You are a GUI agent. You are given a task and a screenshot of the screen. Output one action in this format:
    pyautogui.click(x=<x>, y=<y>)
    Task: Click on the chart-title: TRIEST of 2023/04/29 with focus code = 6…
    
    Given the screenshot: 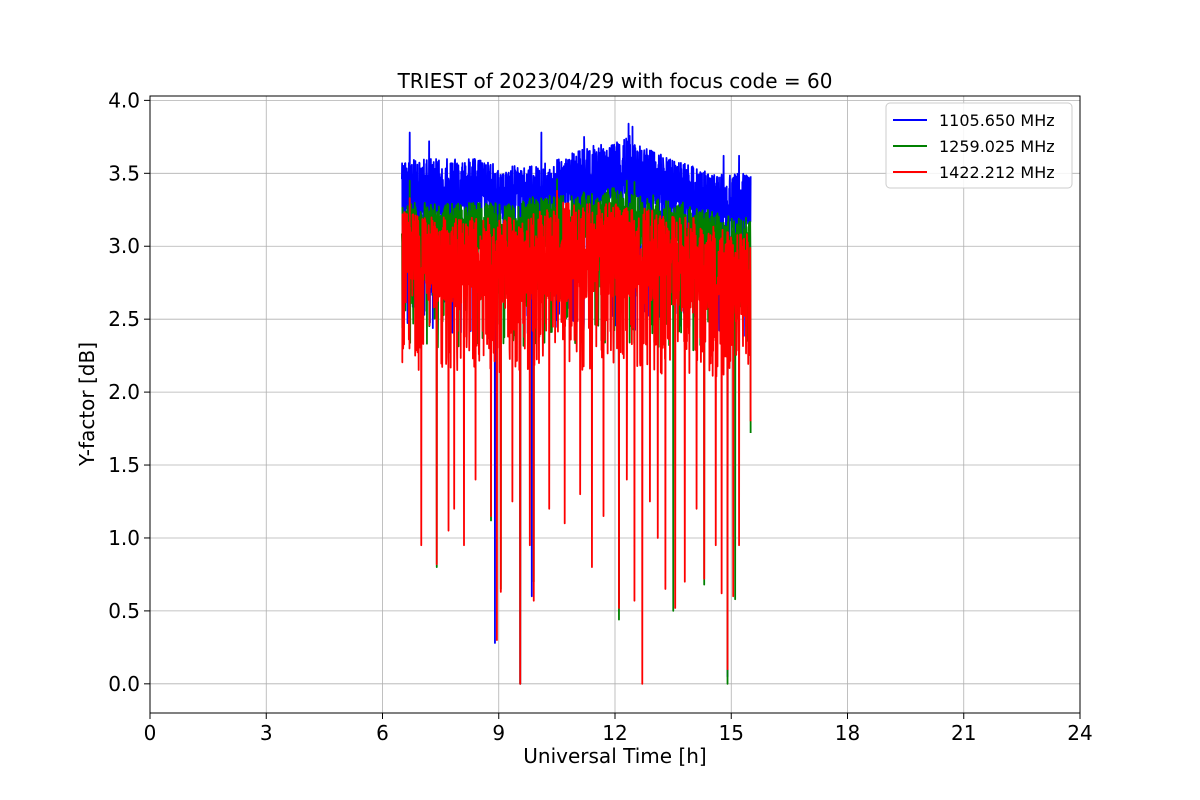 What is the action you would take?
    pyautogui.click(x=615, y=81)
    